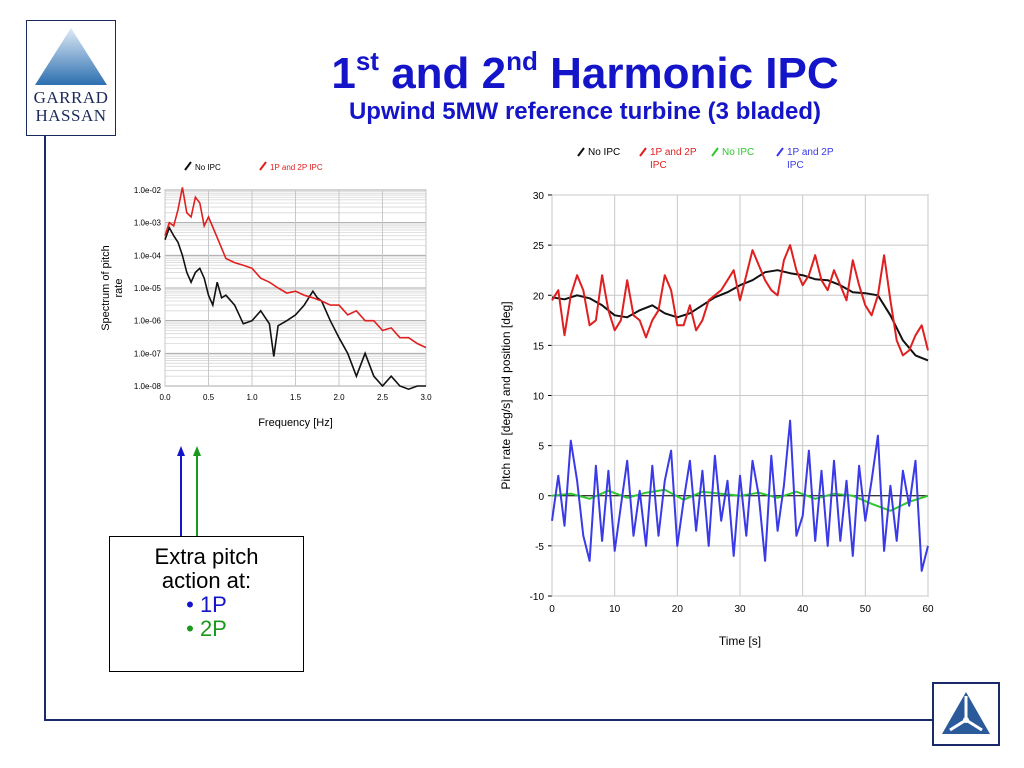 This screenshot has width=1024, height=768. What do you see at coordinates (45, 428) in the screenshot?
I see `frame-left-rule` at bounding box center [45, 428].